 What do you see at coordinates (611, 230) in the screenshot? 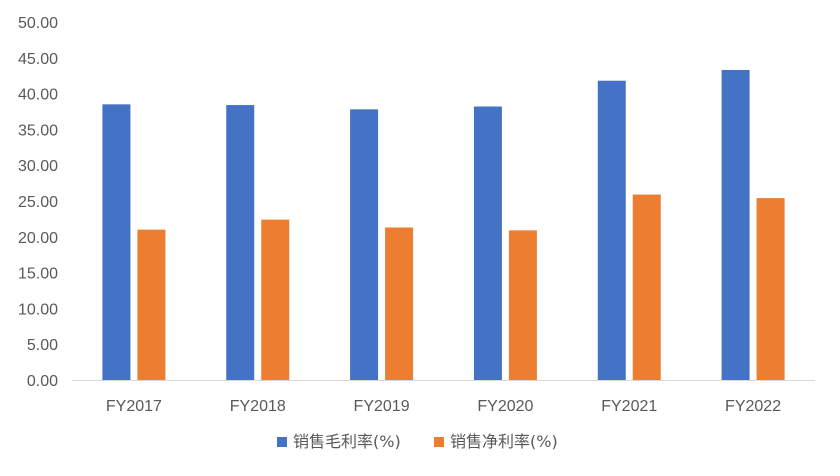
I see `bar-gross-margin-fy2021` at bounding box center [611, 230].